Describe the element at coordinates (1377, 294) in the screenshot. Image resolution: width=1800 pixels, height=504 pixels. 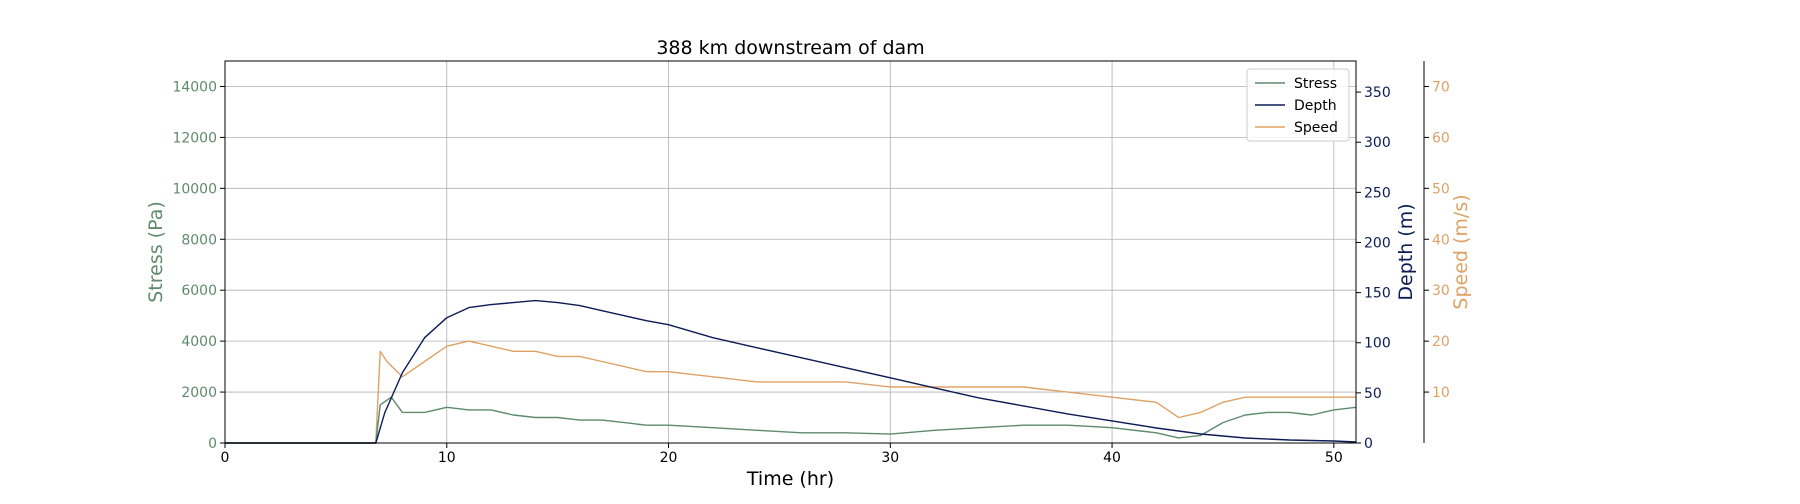
I see `depth-tick-label: 150` at that location.